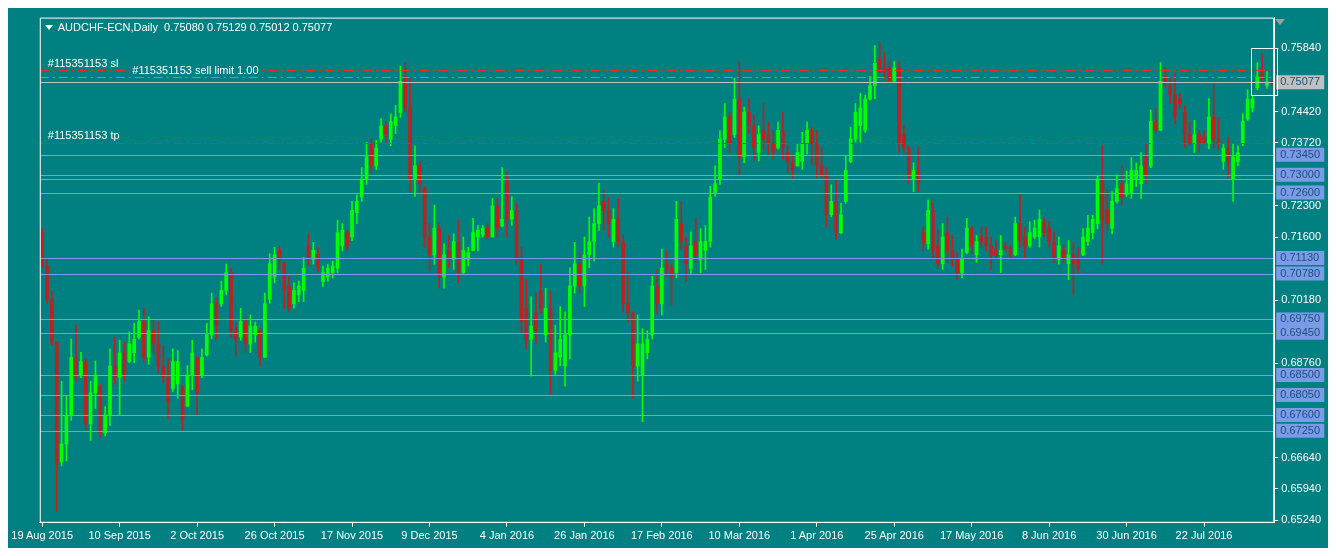  Describe the element at coordinates (195, 26) in the screenshot. I see `chart-title: AUDCHF-ECN,Daily 0.75080 0.75129 0.75012 0.75077` at that location.